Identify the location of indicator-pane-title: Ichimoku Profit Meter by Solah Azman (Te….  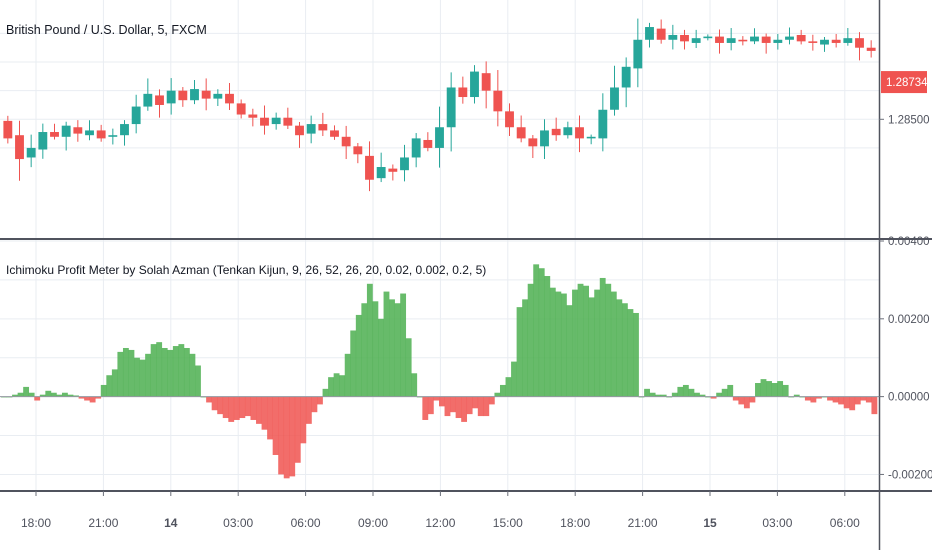
(246, 270).